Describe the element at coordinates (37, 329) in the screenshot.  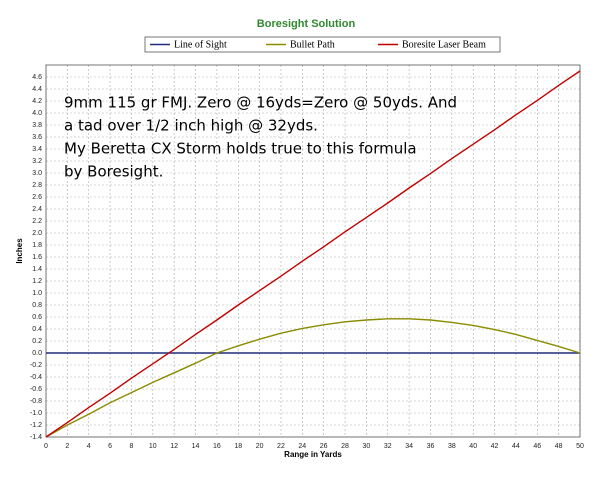
I see `y-tick-label: 0.4` at that location.